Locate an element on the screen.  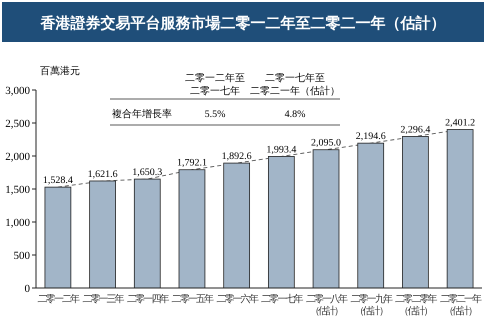
x-tick-label: 二零一五年 is located at coordinates (193, 299).